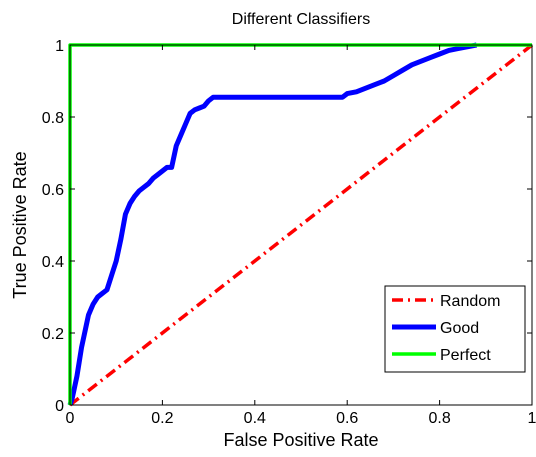 The width and height of the screenshot is (536, 457). What do you see at coordinates (59, 406) in the screenshot?
I see `y-tick-label: 0` at bounding box center [59, 406].